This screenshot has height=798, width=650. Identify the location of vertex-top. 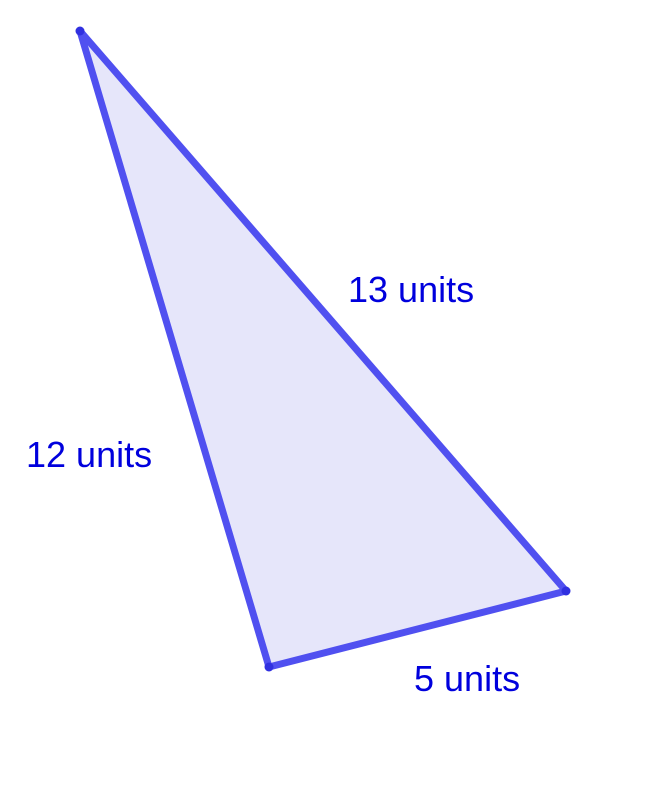
(80, 31).